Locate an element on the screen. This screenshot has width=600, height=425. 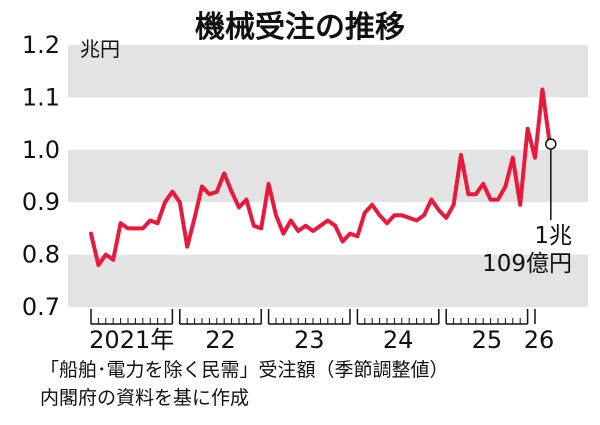
y-axis-ticks: 1.2 1.1 1.0 0.9 0.8 0.7 is located at coordinates (41, 176).